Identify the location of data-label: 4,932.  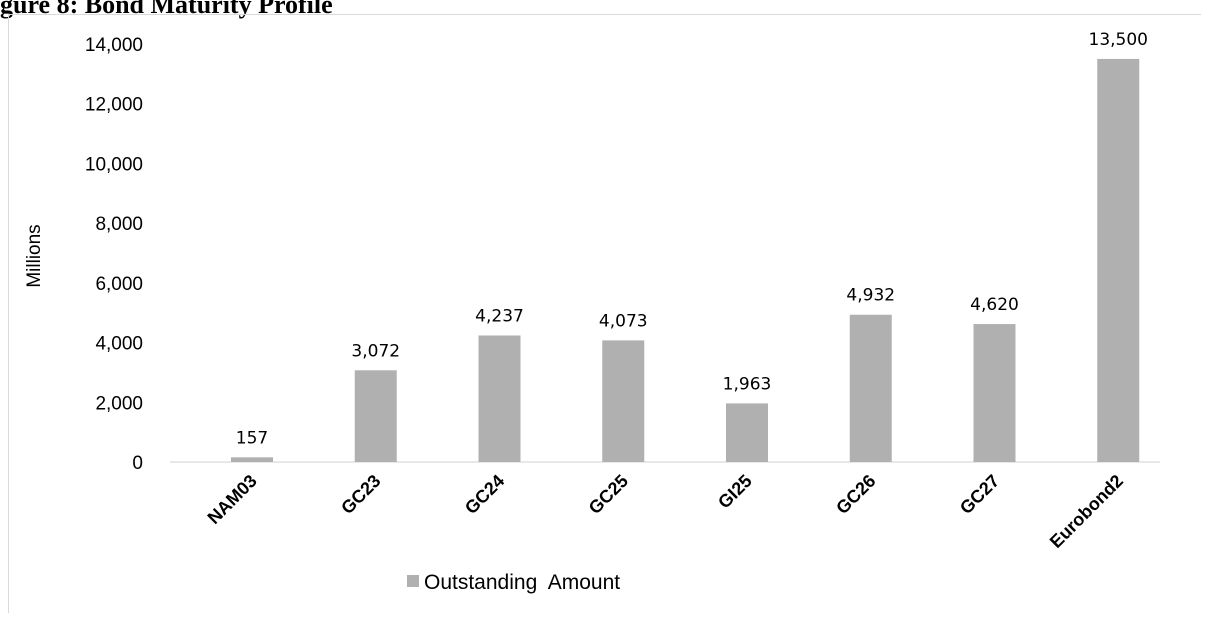
(870, 296).